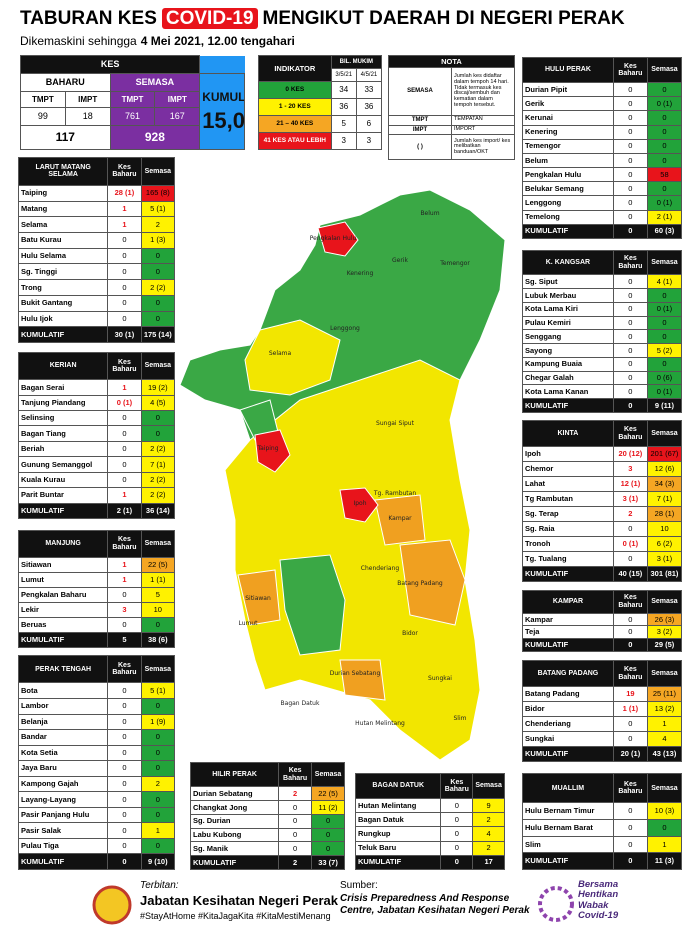 Image resolution: width=700 pixels, height=933 pixels. Describe the element at coordinates (568, 309) in the screenshot. I see `locality: Kota Lama Kiri` at that location.